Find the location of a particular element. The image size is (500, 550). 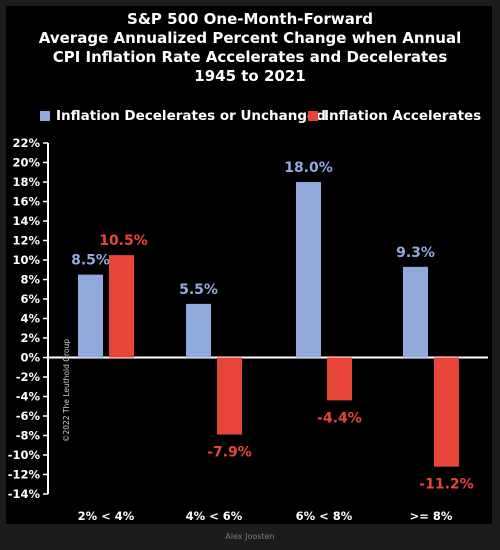

data-label: 5.5% is located at coordinates (198, 290).